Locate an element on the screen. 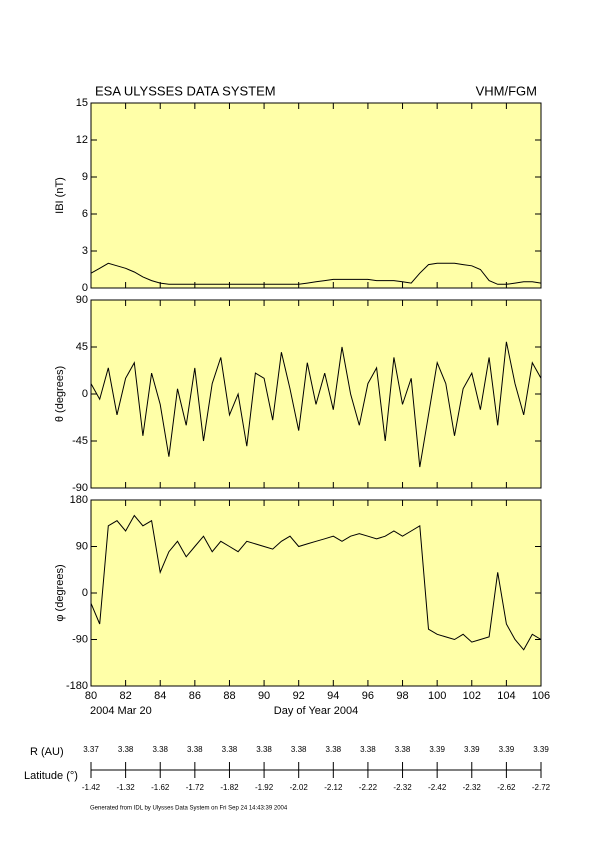 Image resolution: width=595 pixels, height=842 pixels. instrument: VHM/FGM is located at coordinates (506, 90).